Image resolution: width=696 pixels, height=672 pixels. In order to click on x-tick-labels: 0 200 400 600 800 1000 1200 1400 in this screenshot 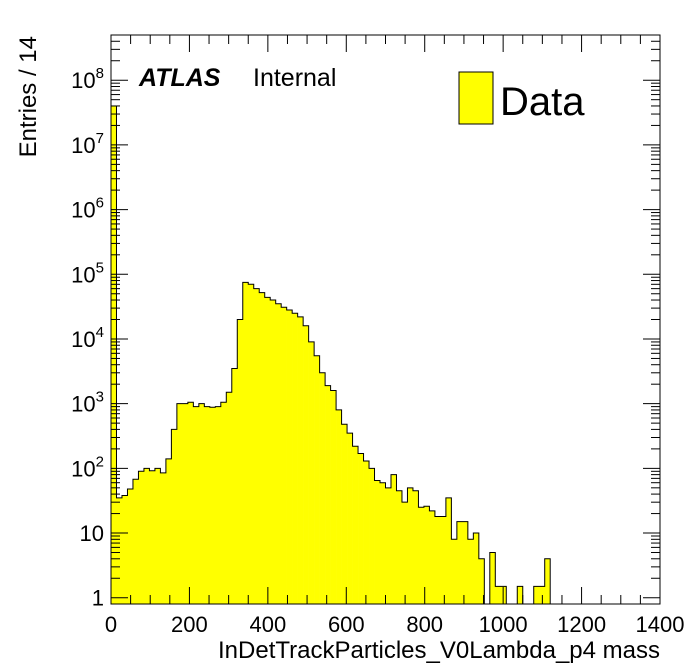, I will do `click(395, 624)`.